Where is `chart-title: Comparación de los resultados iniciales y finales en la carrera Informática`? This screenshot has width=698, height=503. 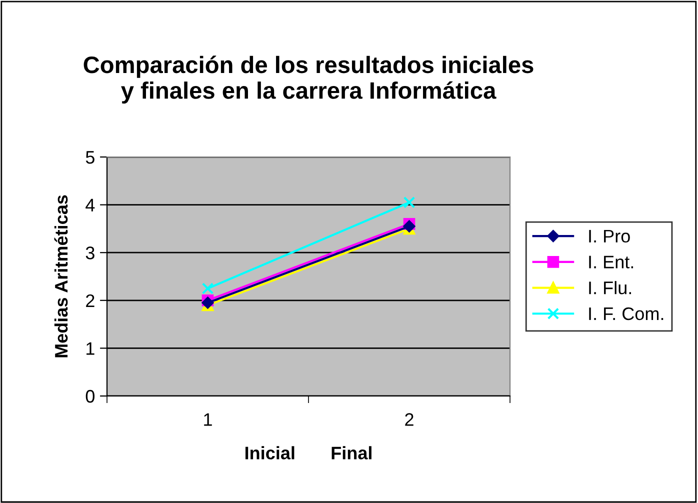 chart-title: Comparación de los resultados iniciales y finales en la carrera Informática is located at coordinates (309, 80).